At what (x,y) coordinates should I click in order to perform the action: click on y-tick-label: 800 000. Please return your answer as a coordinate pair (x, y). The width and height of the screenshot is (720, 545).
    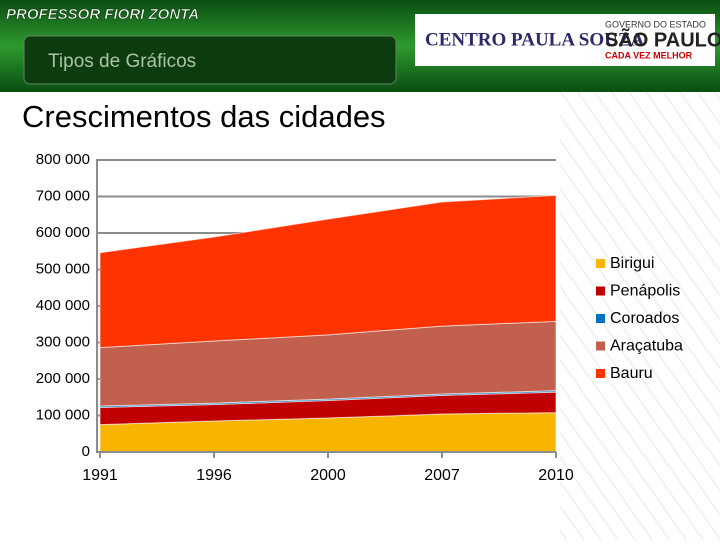
    Looking at the image, I should click on (63, 159).